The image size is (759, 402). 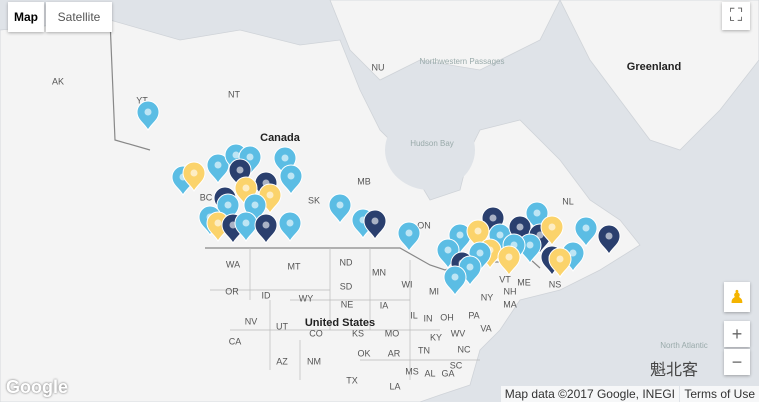 What do you see at coordinates (737, 334) in the screenshot?
I see `zoom-in: +` at bounding box center [737, 334].